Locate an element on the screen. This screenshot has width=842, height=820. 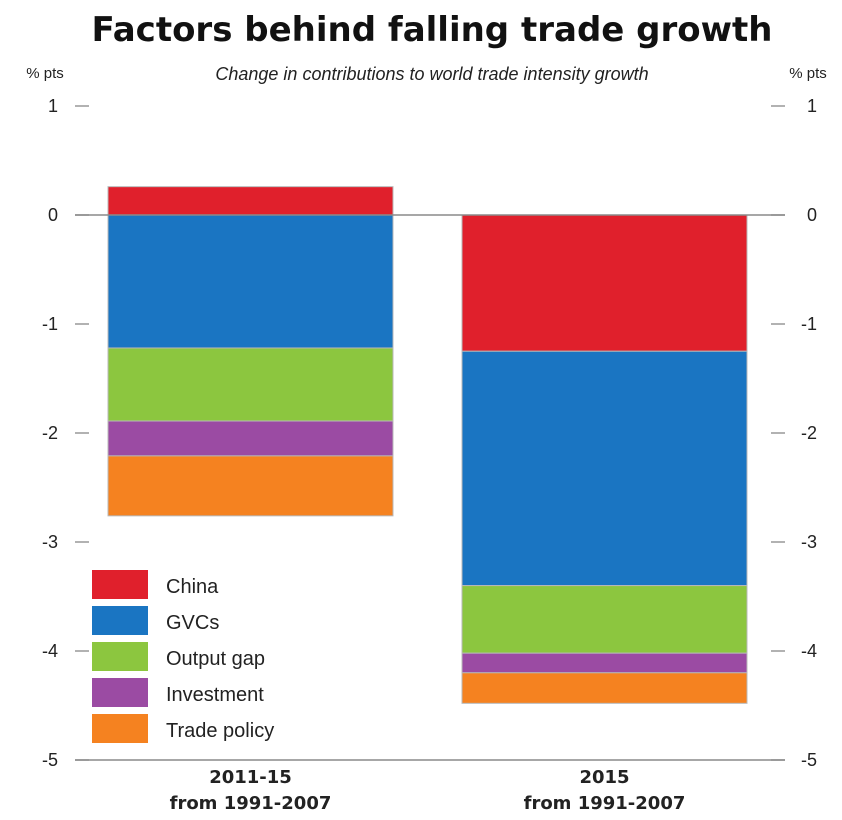
chart-title: Factors behind falling trade growth is located at coordinates (431, 30).